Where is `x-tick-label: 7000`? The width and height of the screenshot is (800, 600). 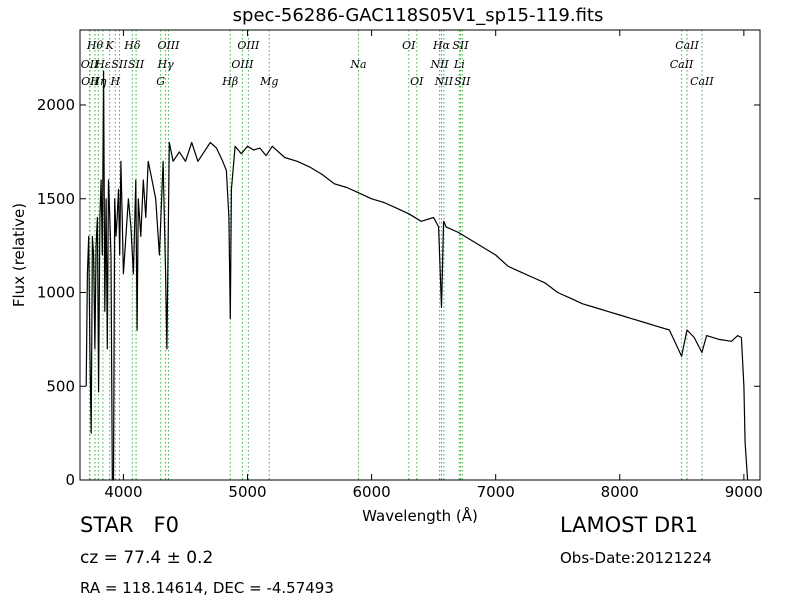 x-tick-label: 7000 is located at coordinates (496, 492).